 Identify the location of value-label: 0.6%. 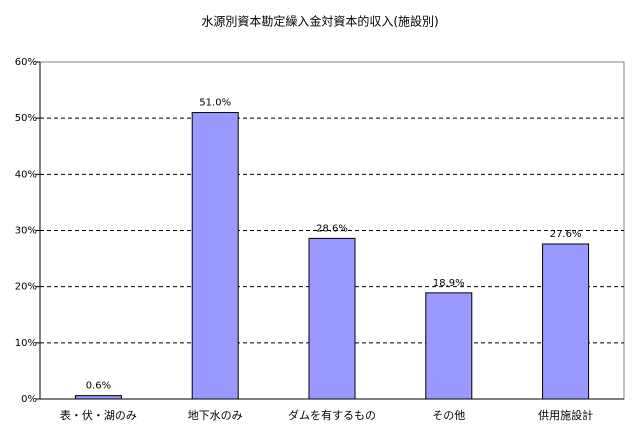
(98, 386).